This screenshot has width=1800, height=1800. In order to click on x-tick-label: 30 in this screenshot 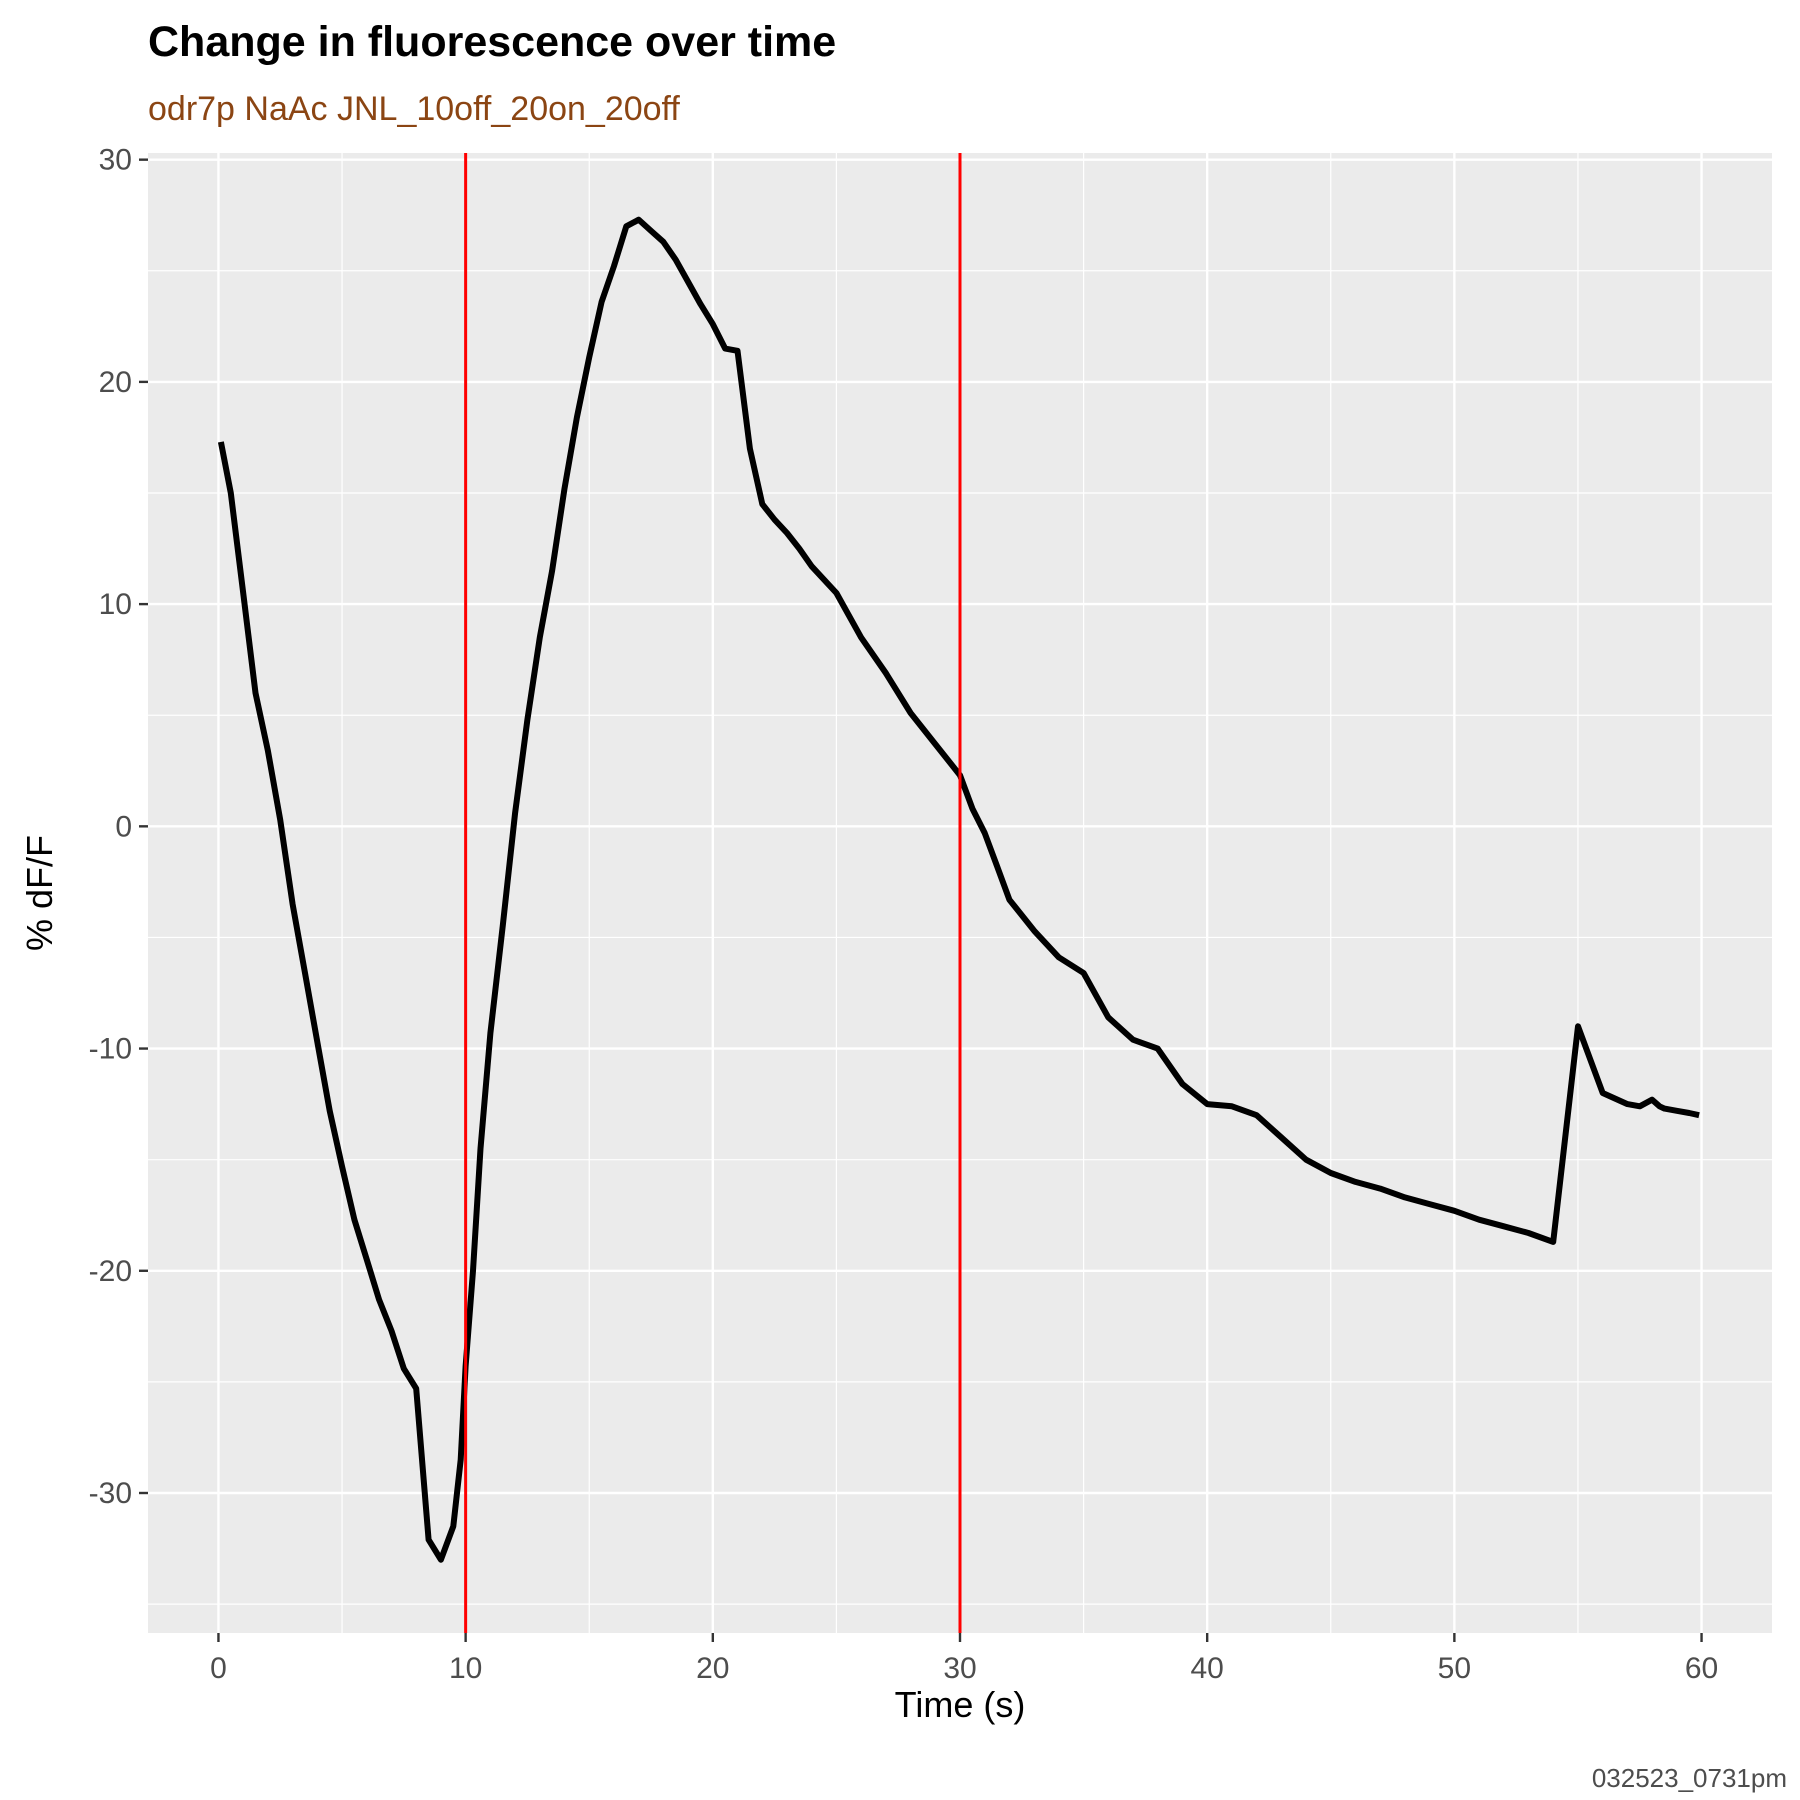, I will do `click(959, 1668)`.